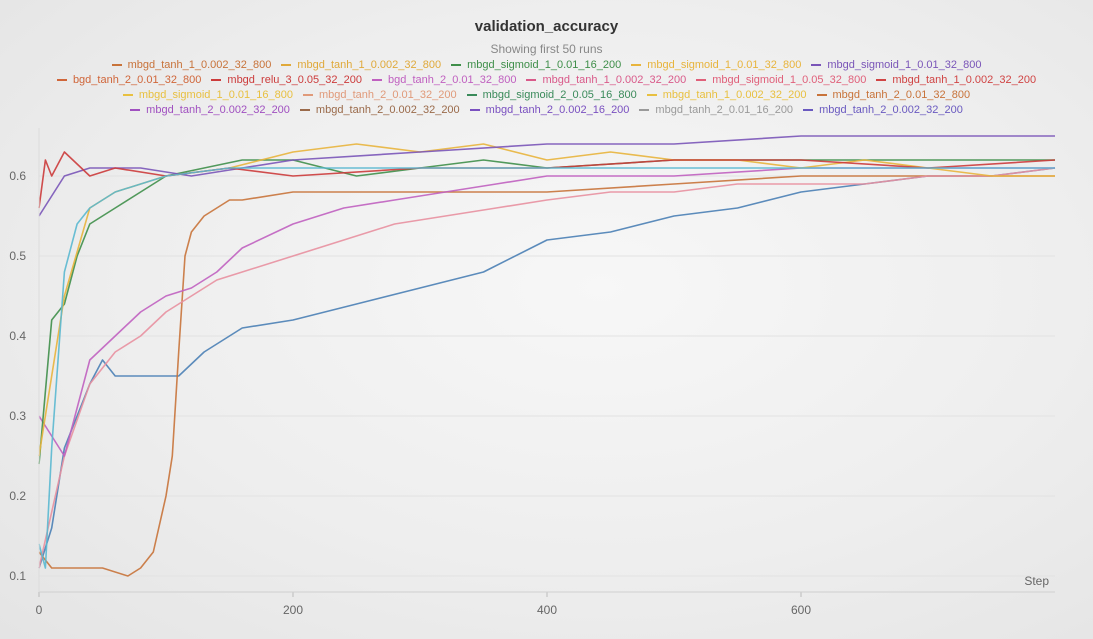 The height and width of the screenshot is (639, 1093). I want to click on y-tick-label: 0.5, so click(17, 256).